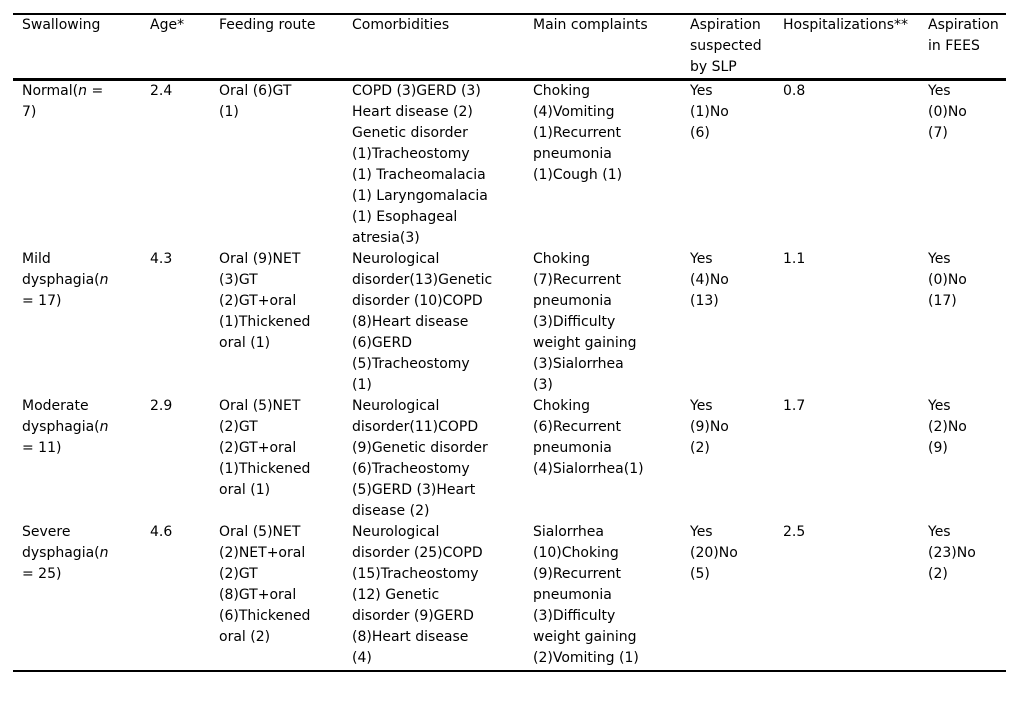 Image resolution: width=1015 pixels, height=708 pixels. Describe the element at coordinates (794, 406) in the screenshot. I see `cell-hospitalizations: 1.7` at that location.